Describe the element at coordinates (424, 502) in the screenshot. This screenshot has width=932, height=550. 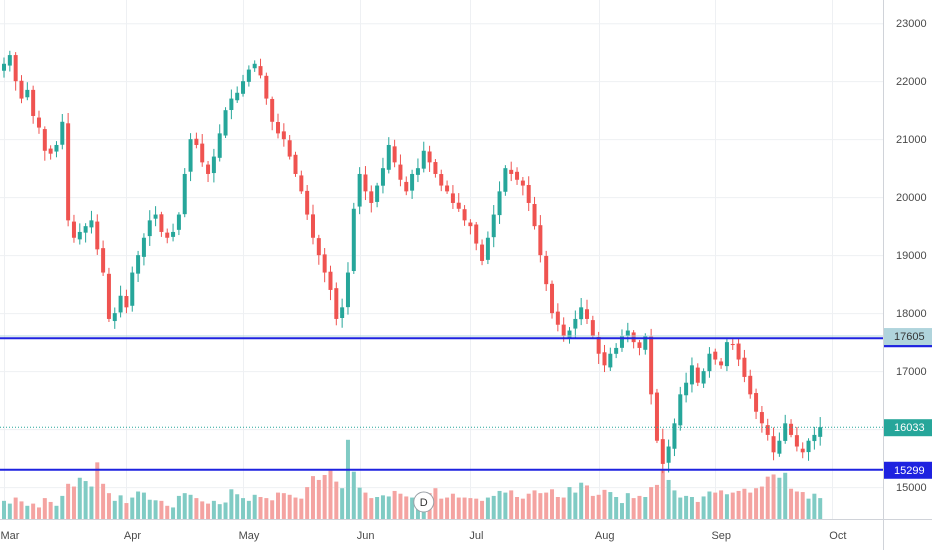
I see `interval-badge: D` at that location.